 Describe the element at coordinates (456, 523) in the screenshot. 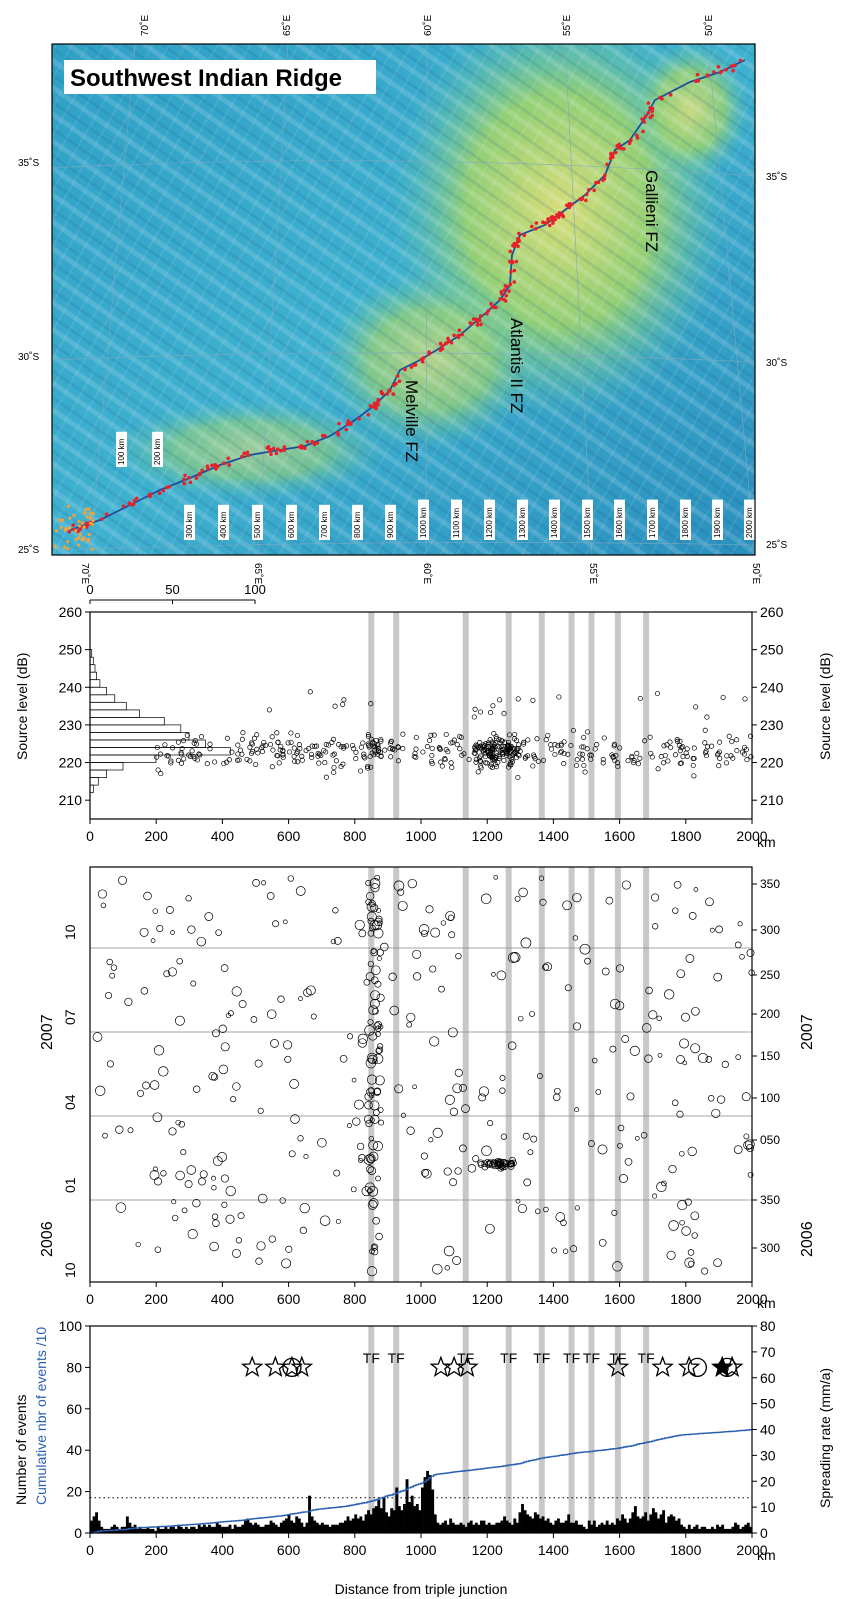

I see `km-label-text: 1100 km` at that location.